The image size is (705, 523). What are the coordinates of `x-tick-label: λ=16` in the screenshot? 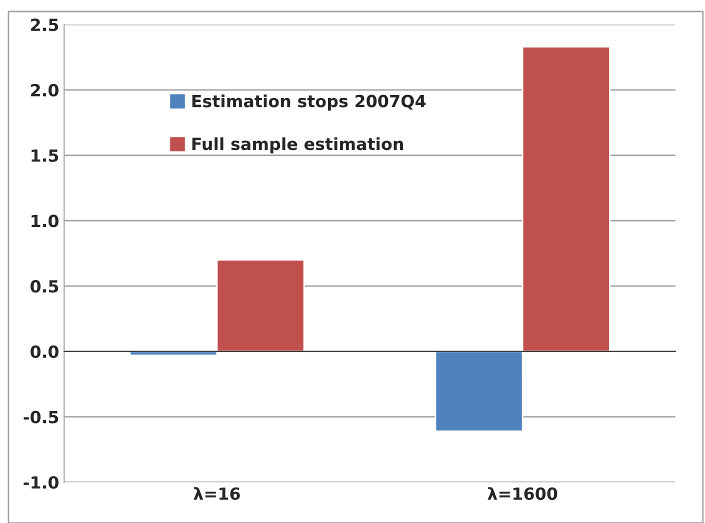 It's located at (217, 493).